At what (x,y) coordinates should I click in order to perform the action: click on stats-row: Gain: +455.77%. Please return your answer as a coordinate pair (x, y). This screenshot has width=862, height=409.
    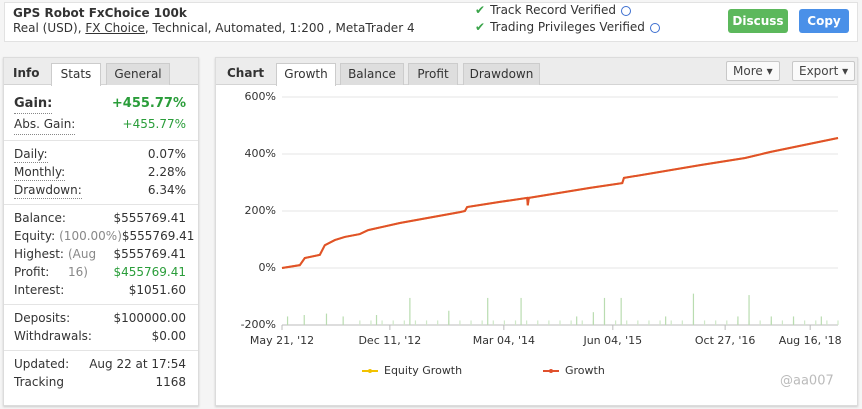
    Looking at the image, I should click on (101, 103).